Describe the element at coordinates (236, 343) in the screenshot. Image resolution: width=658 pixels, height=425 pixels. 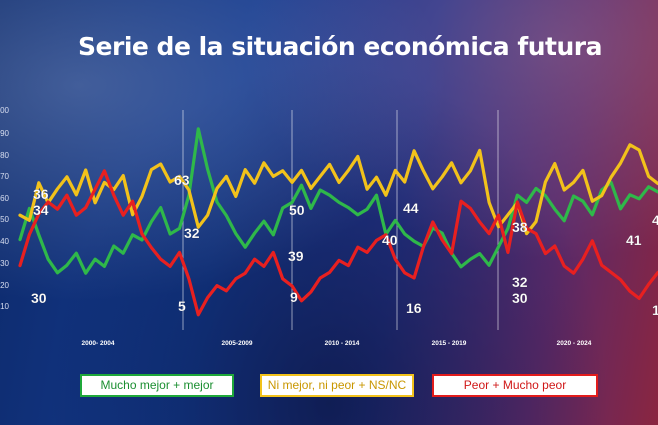
I see `period-label: 2005-2009` at that location.